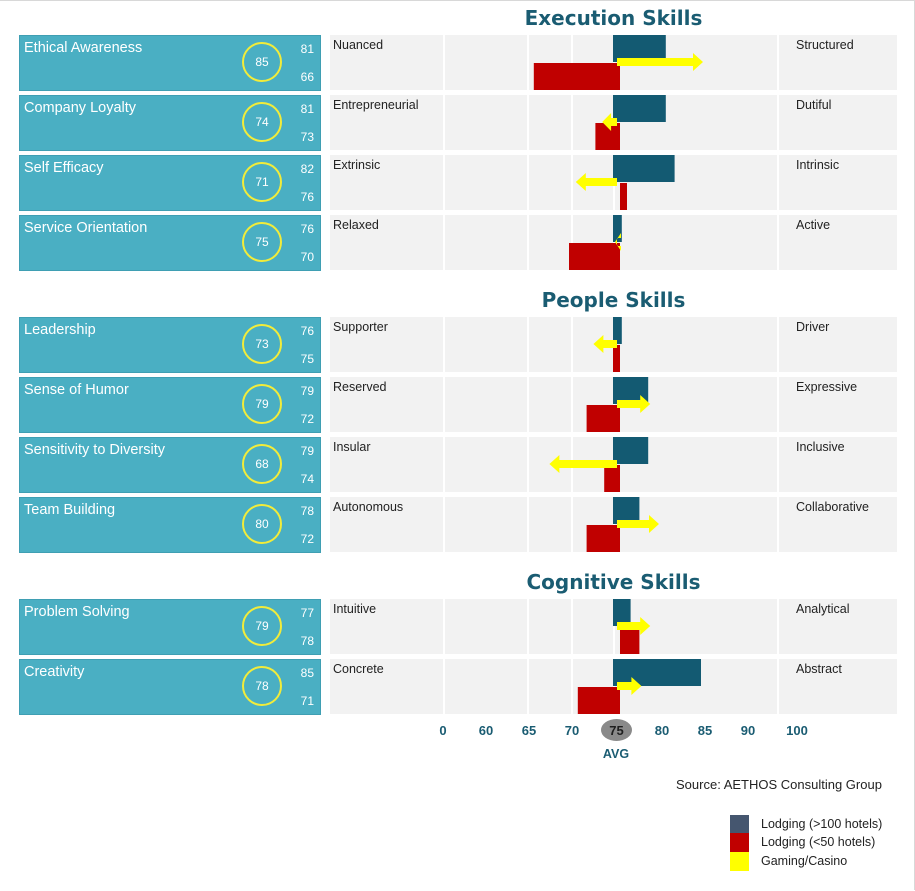 This screenshot has width=915, height=891. What do you see at coordinates (443, 730) in the screenshot?
I see `x-tick-label: 0` at bounding box center [443, 730].